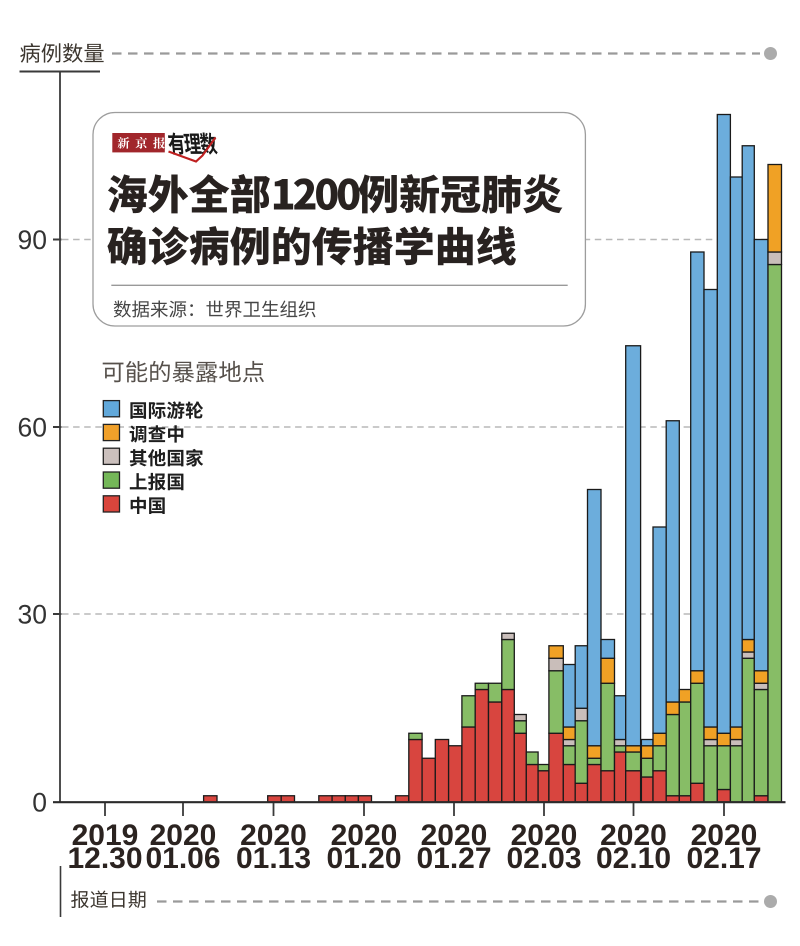  What do you see at coordinates (182, 858) in the screenshot?
I see `svg-text: 01.06` at bounding box center [182, 858].